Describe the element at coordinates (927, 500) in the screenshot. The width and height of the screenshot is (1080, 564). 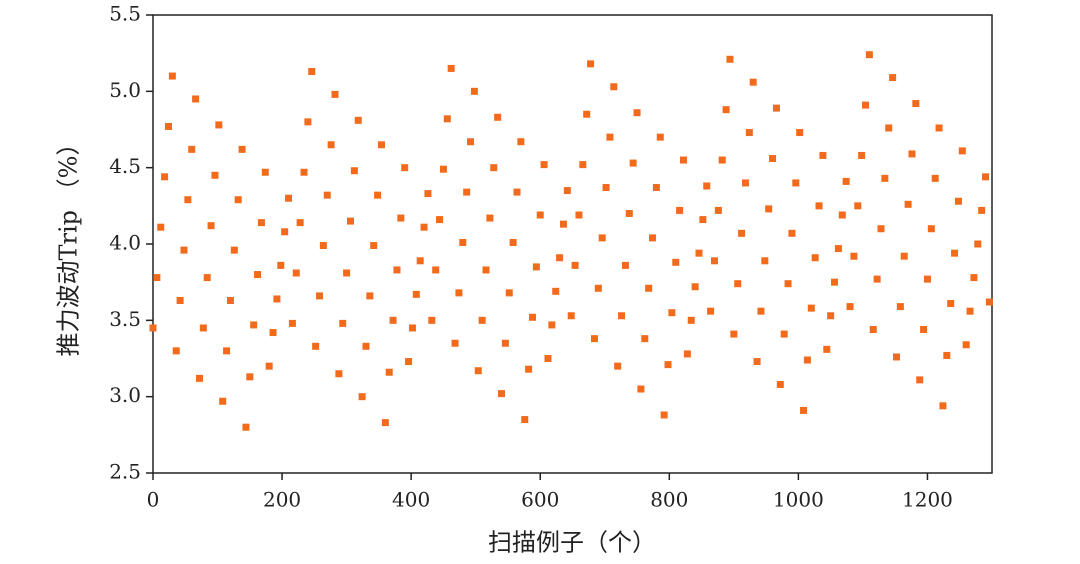
I see `x-tick-label: 1200` at that location.